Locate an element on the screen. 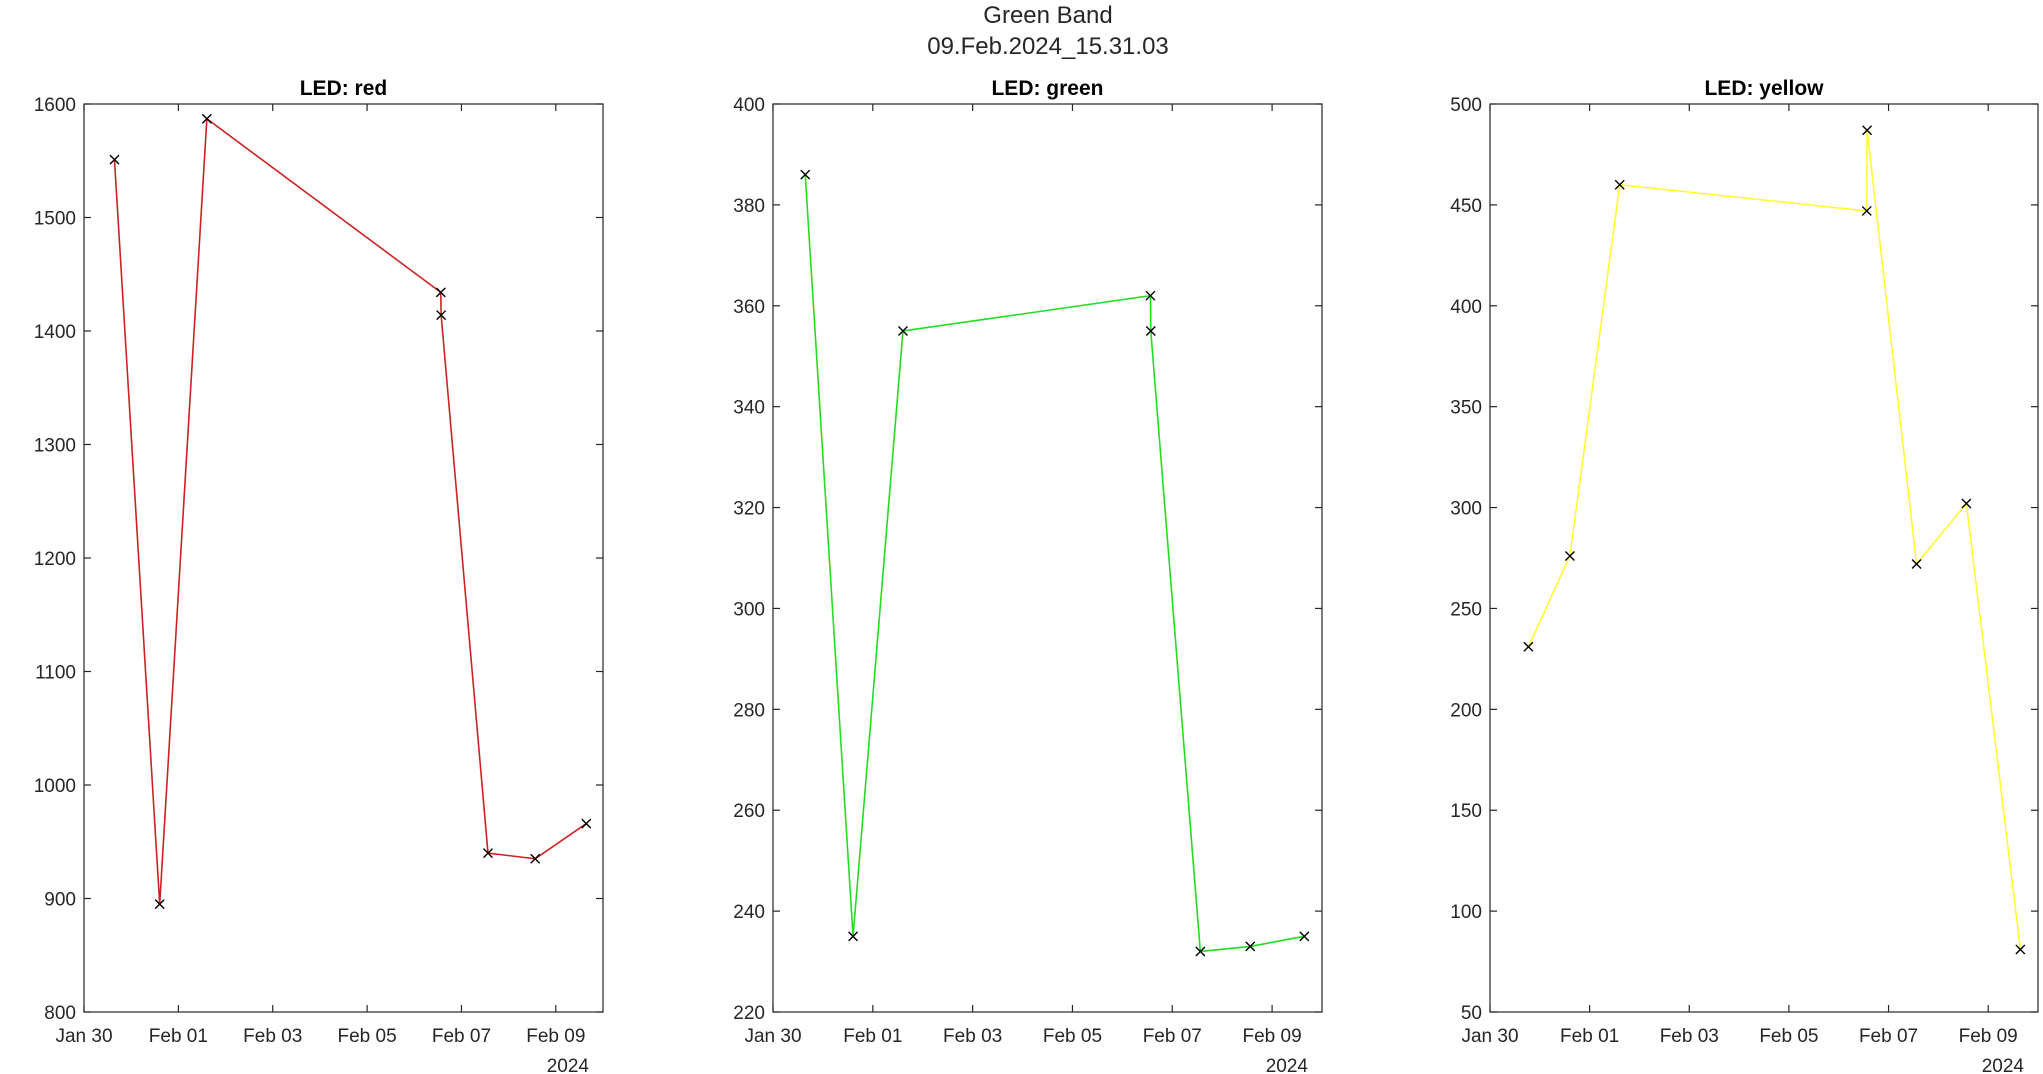 The height and width of the screenshot is (1074, 2043). y-tick-label: 340 is located at coordinates (749, 408).